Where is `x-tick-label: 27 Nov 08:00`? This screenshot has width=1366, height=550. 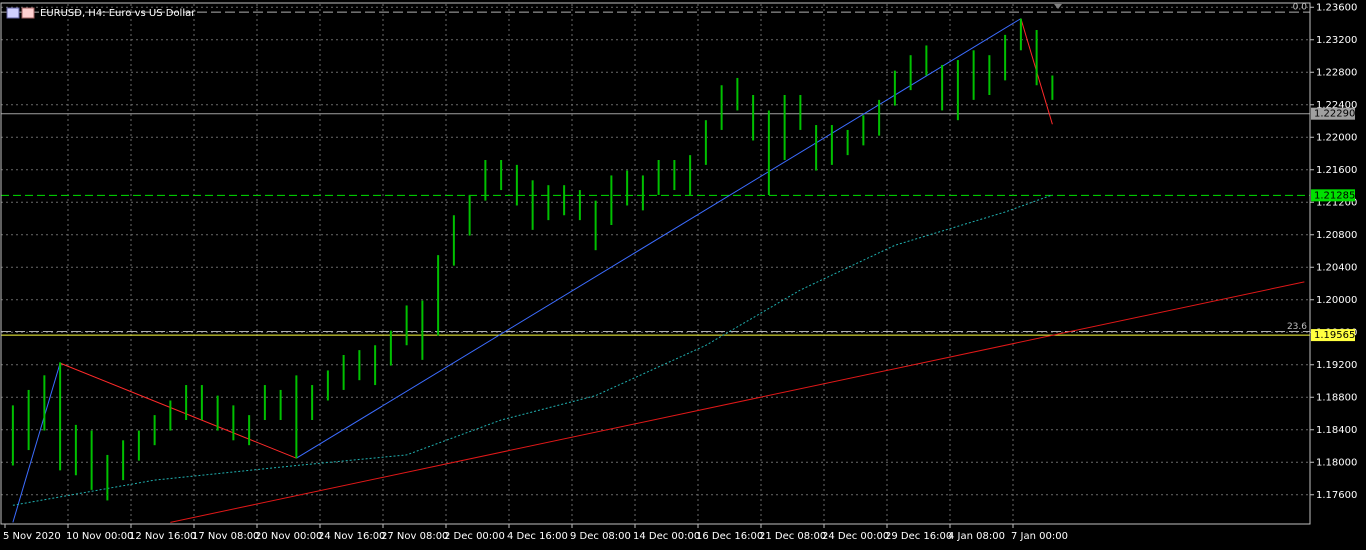
x-tick-label: 27 Nov 08:00 is located at coordinates (414, 536).